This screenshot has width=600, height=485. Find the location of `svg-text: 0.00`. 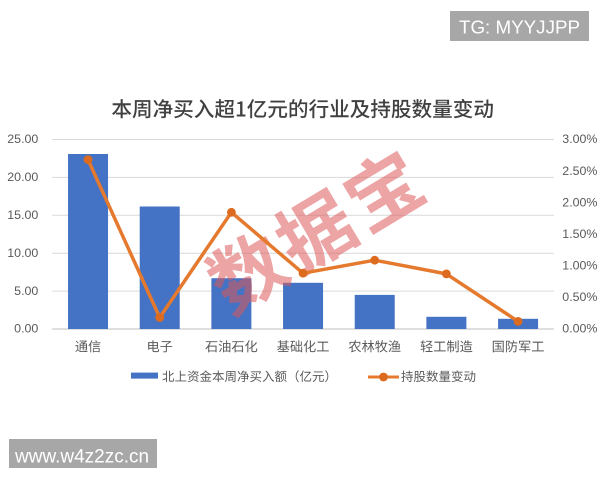

svg-text: 0.00 is located at coordinates (26, 329).